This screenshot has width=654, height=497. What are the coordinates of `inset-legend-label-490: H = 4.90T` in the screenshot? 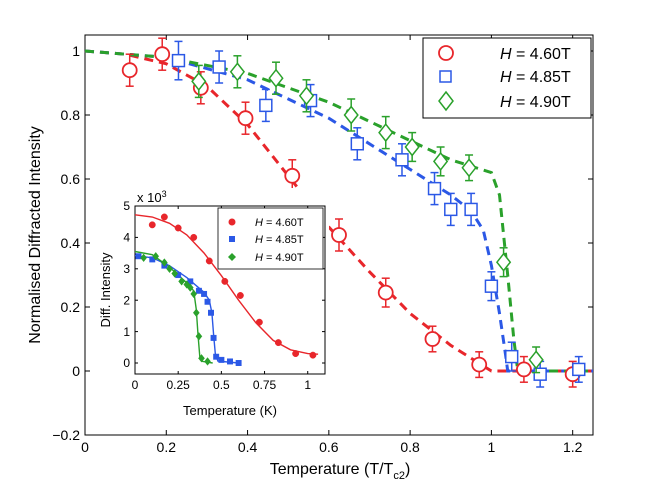 It's located at (279, 258).